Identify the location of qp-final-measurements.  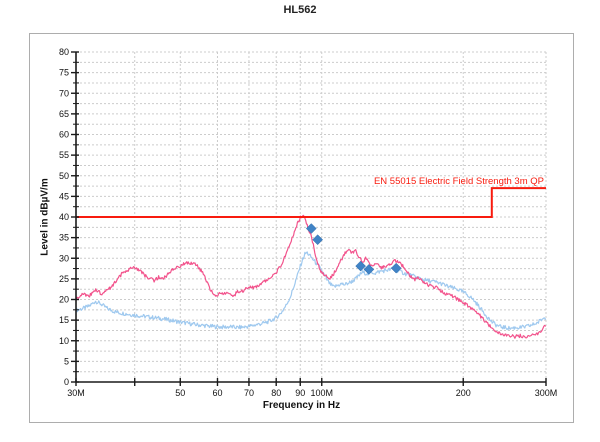
(353, 249).